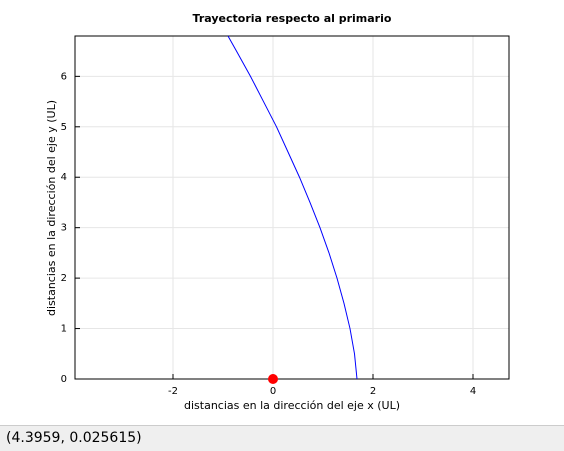 The height and width of the screenshot is (451, 564). Describe the element at coordinates (64, 379) in the screenshot. I see `y-tick-label: 0` at that location.